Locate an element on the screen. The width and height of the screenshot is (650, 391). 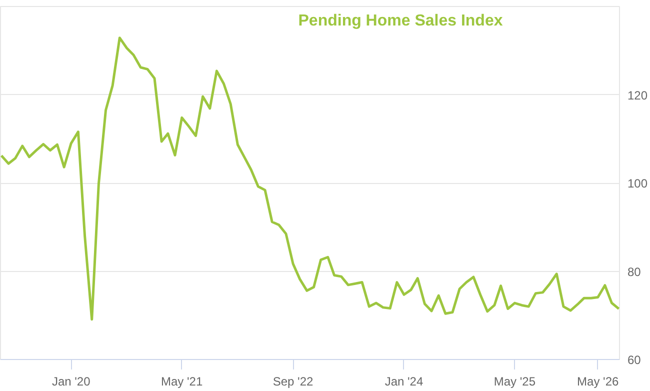
x-tick-label: May '25 is located at coordinates (515, 381).